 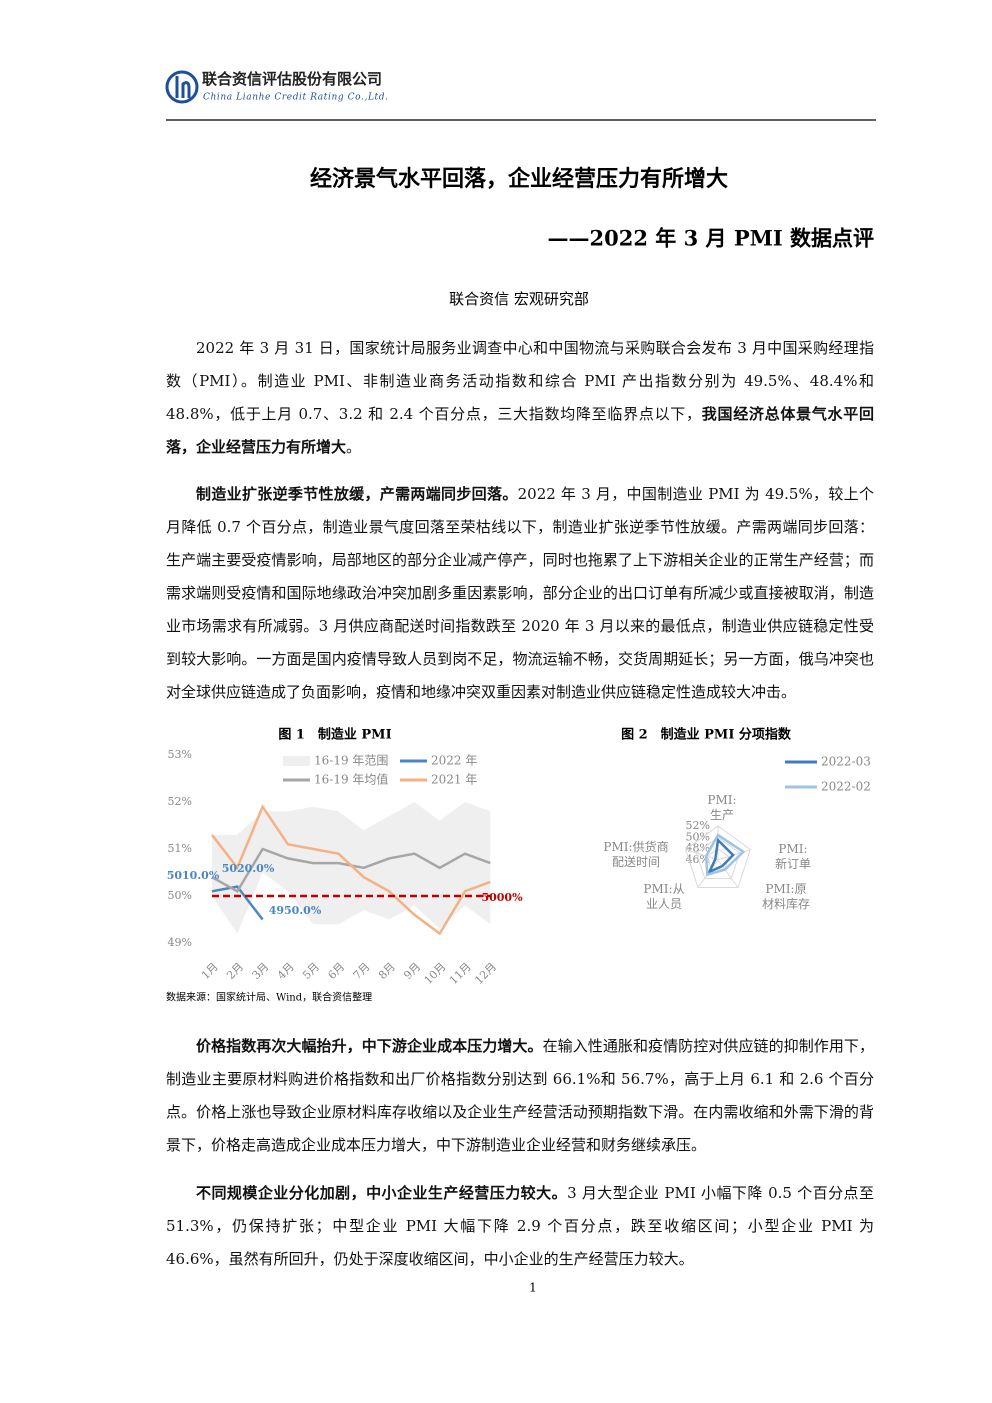 I want to click on legend-label: 2022-02, so click(x=846, y=787).